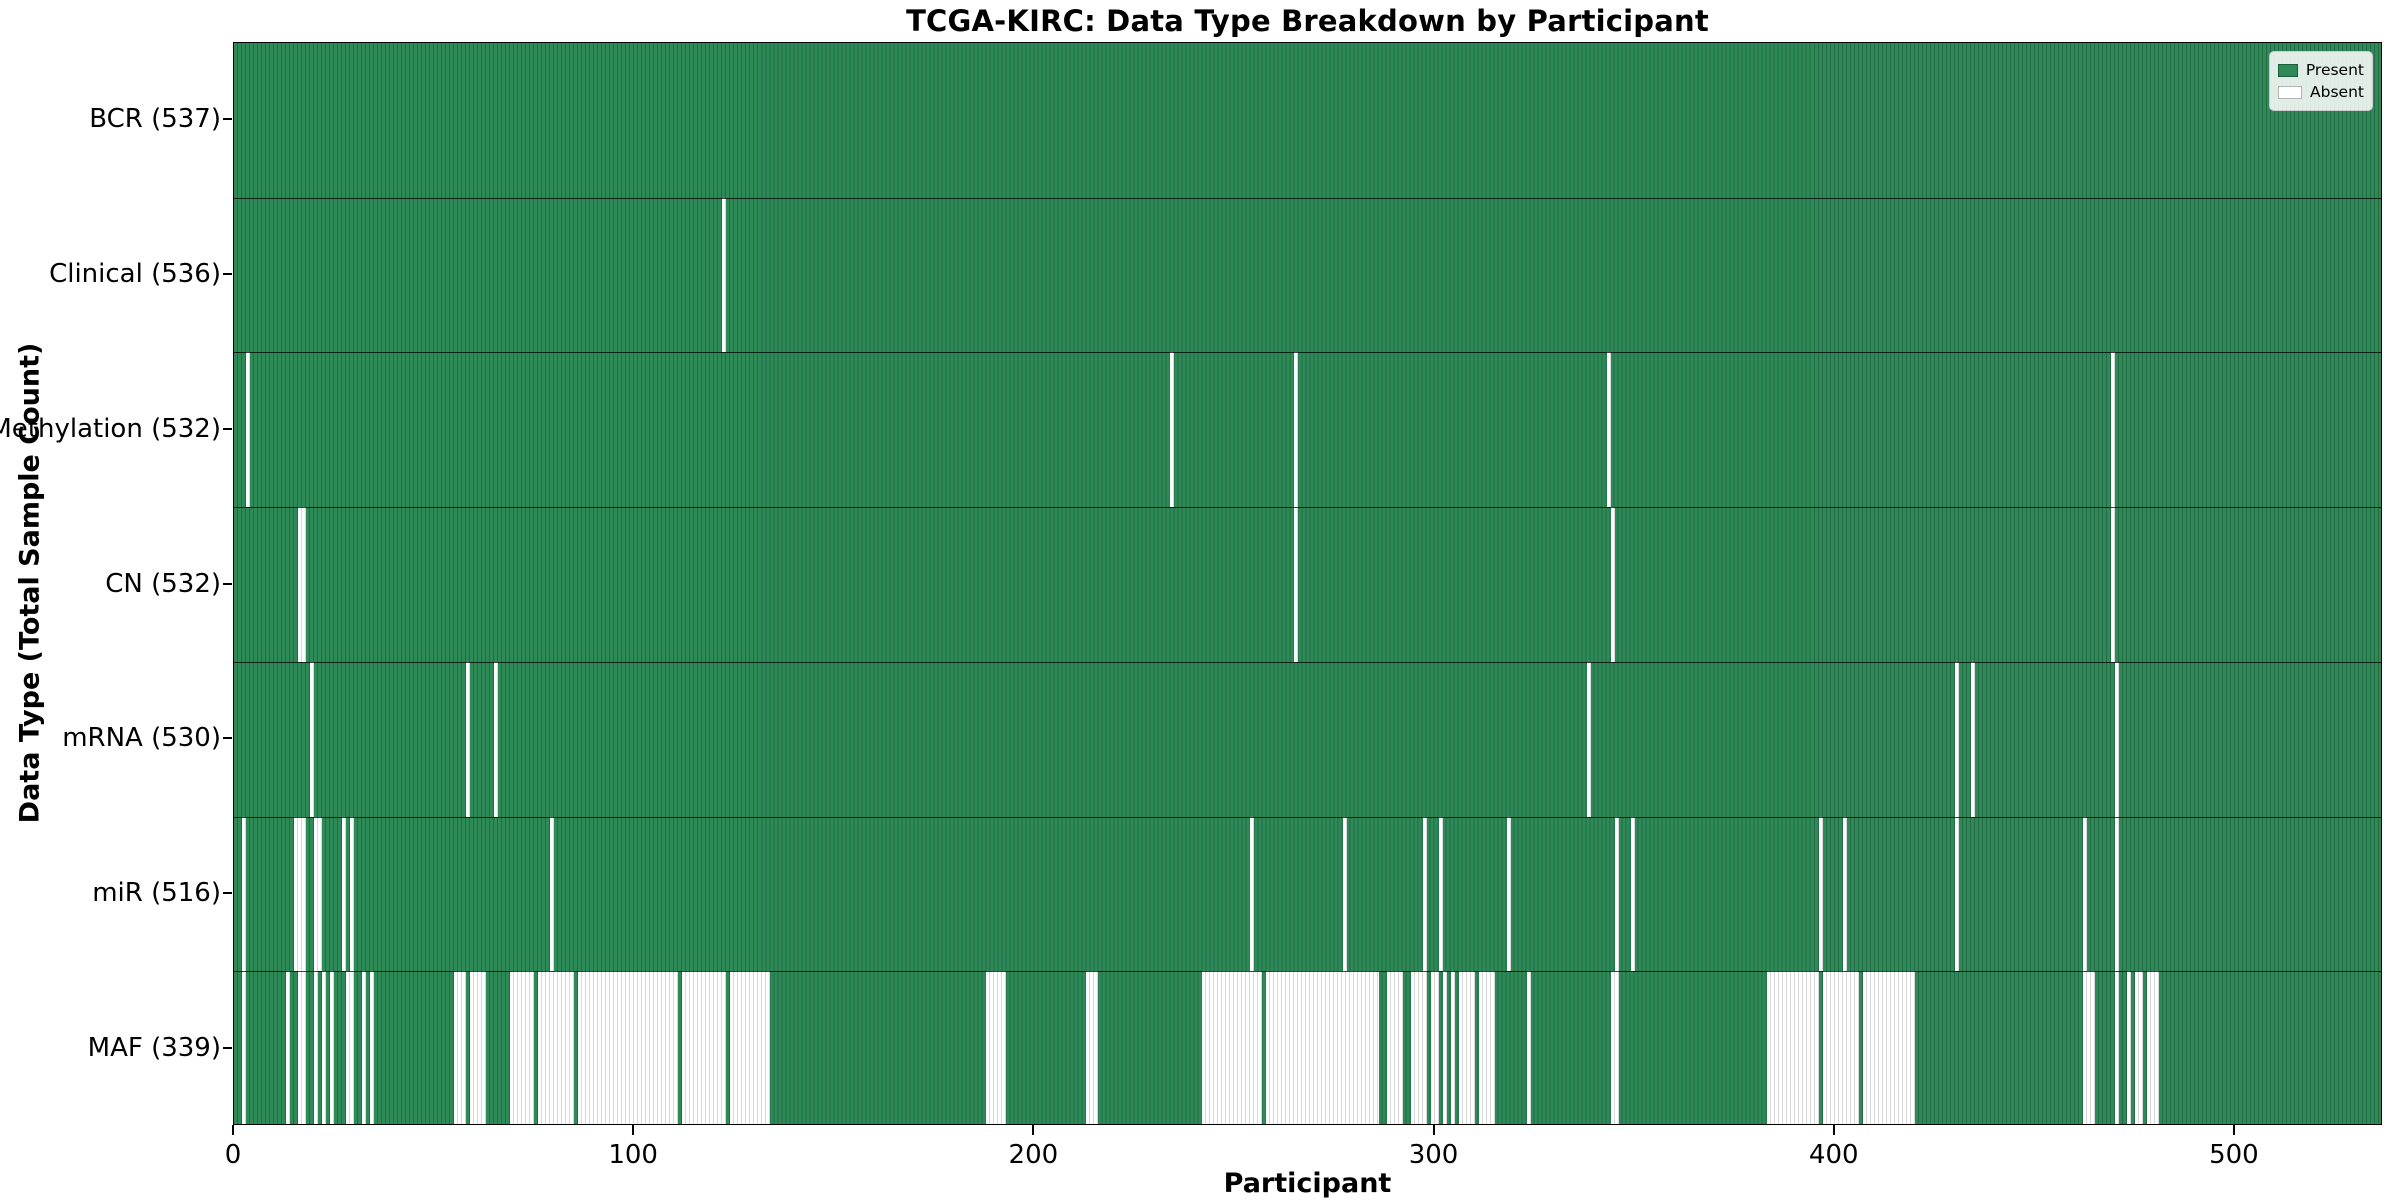 The image size is (2400, 1200). What do you see at coordinates (163, 583) in the screenshot?
I see `y-tick-label-cn: CN (532)` at bounding box center [163, 583].